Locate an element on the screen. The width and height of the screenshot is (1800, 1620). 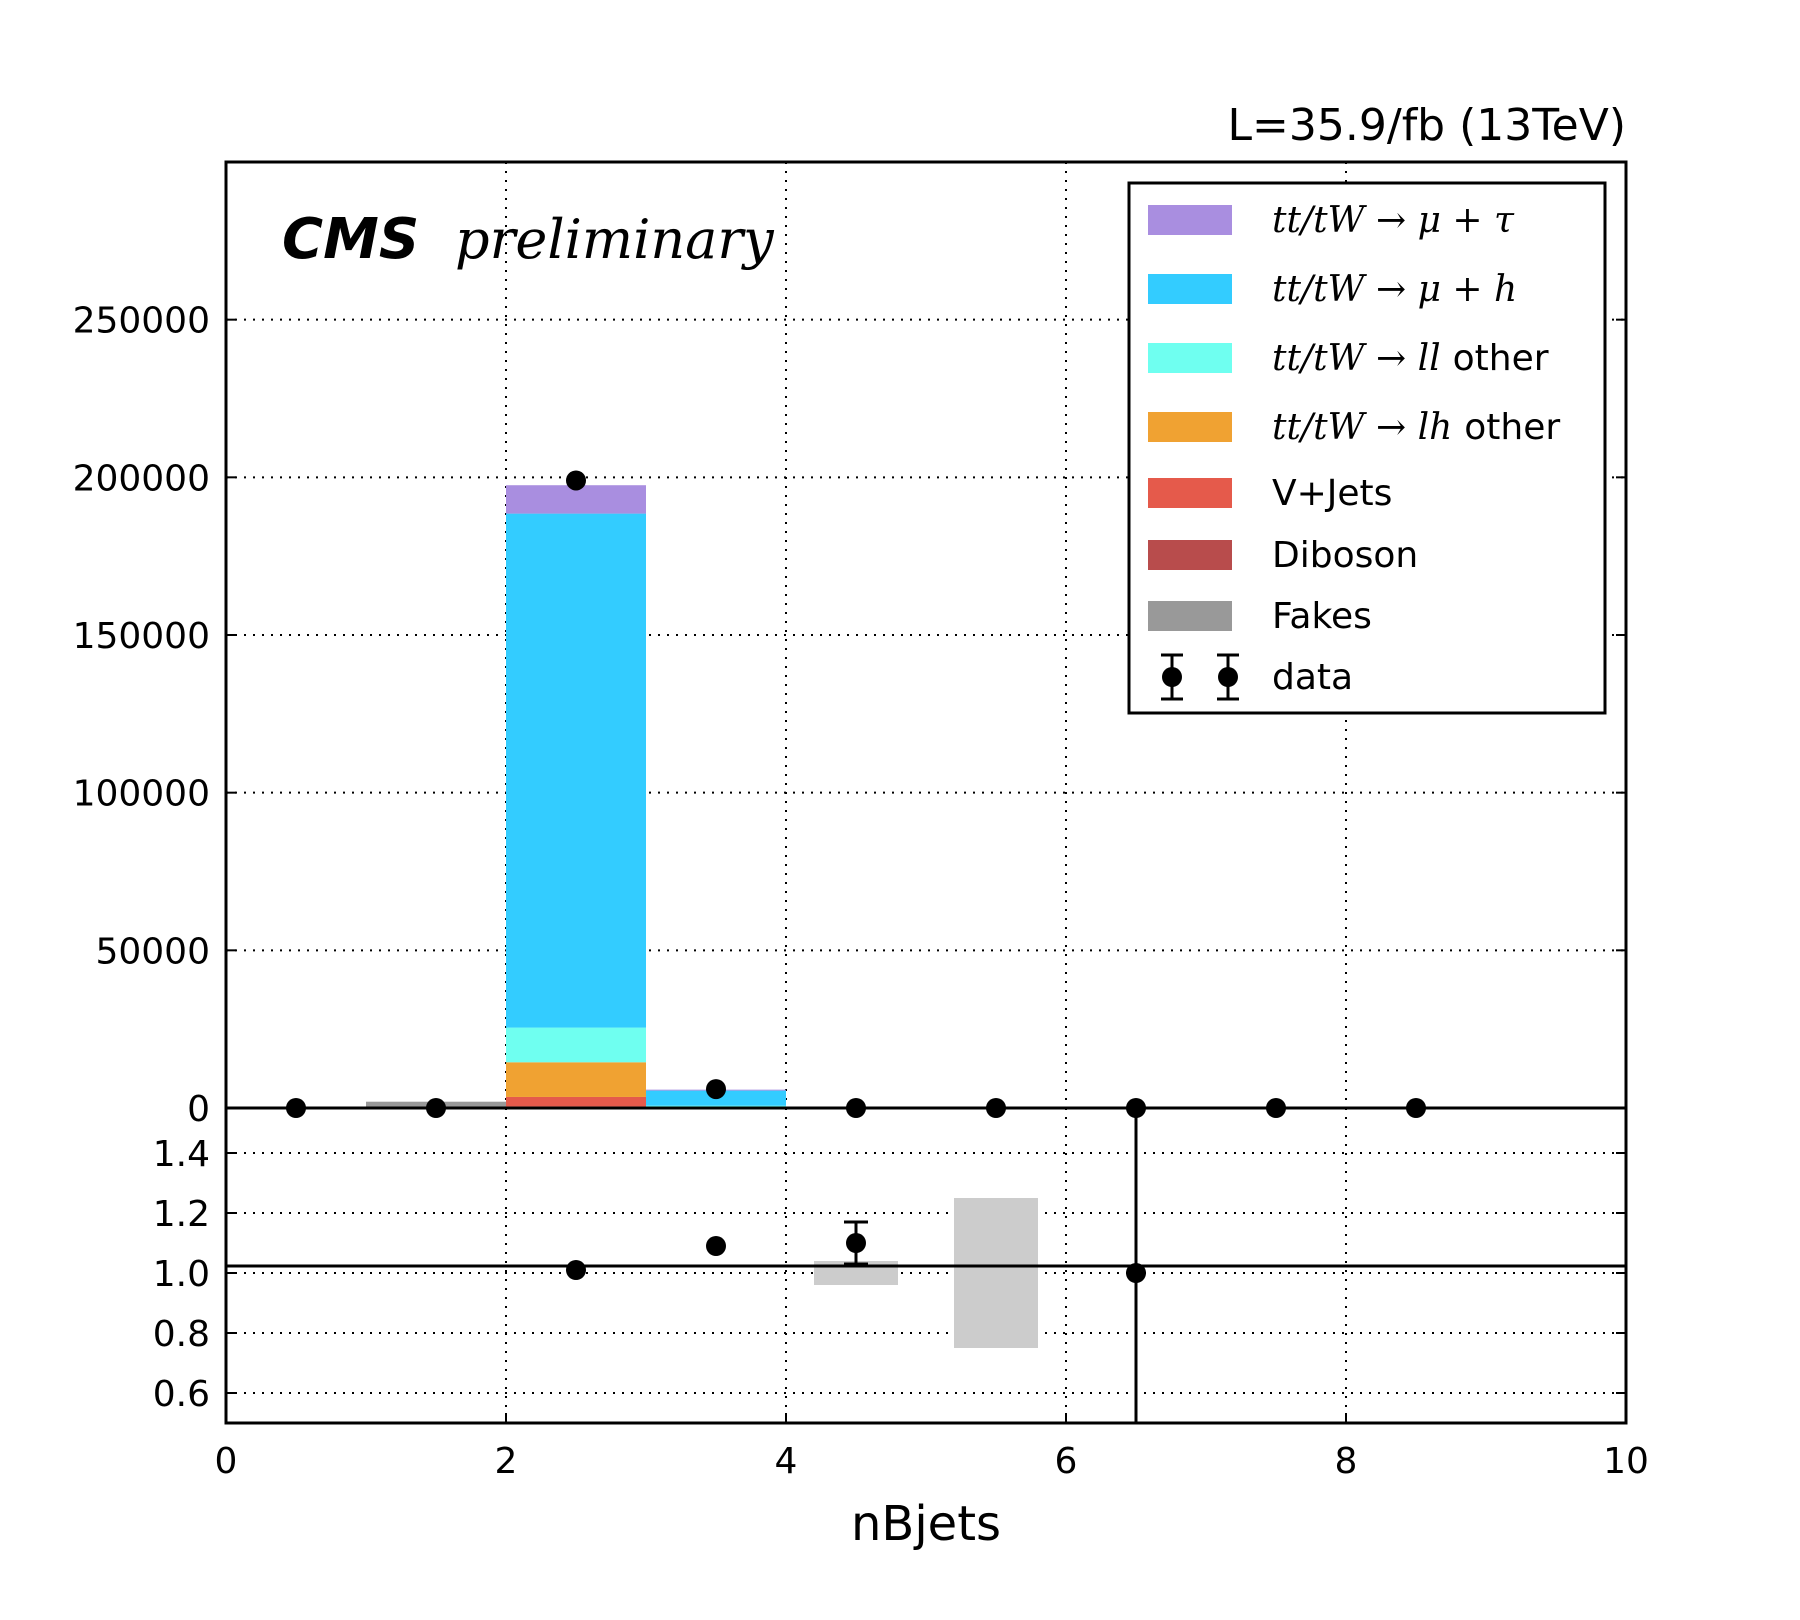
main-y-tick-label: 100000 is located at coordinates (141, 794).